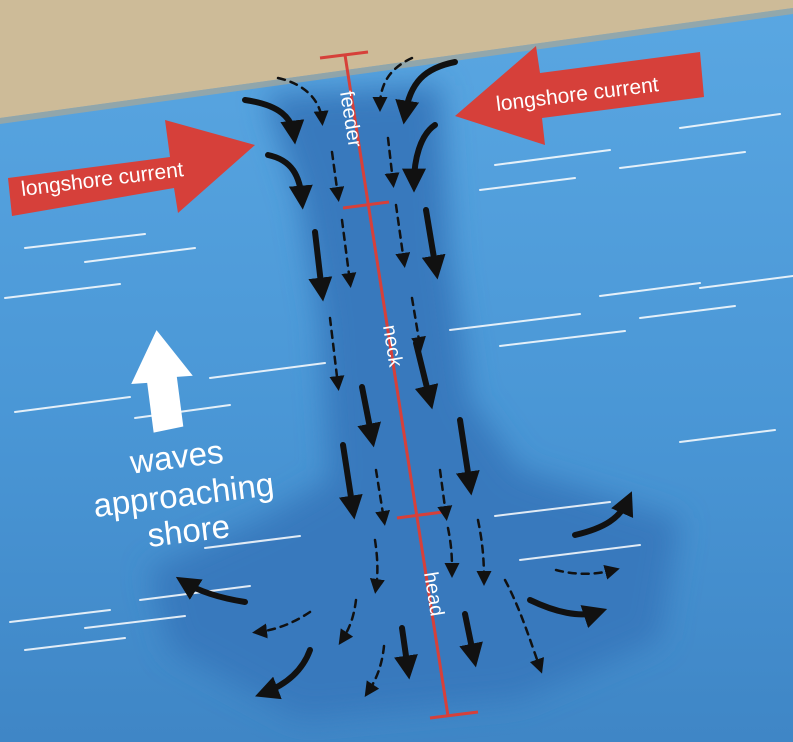 The height and width of the screenshot is (742, 793). Describe the element at coordinates (420, 515) in the screenshot. I see `scale-tick-neck-head` at that location.